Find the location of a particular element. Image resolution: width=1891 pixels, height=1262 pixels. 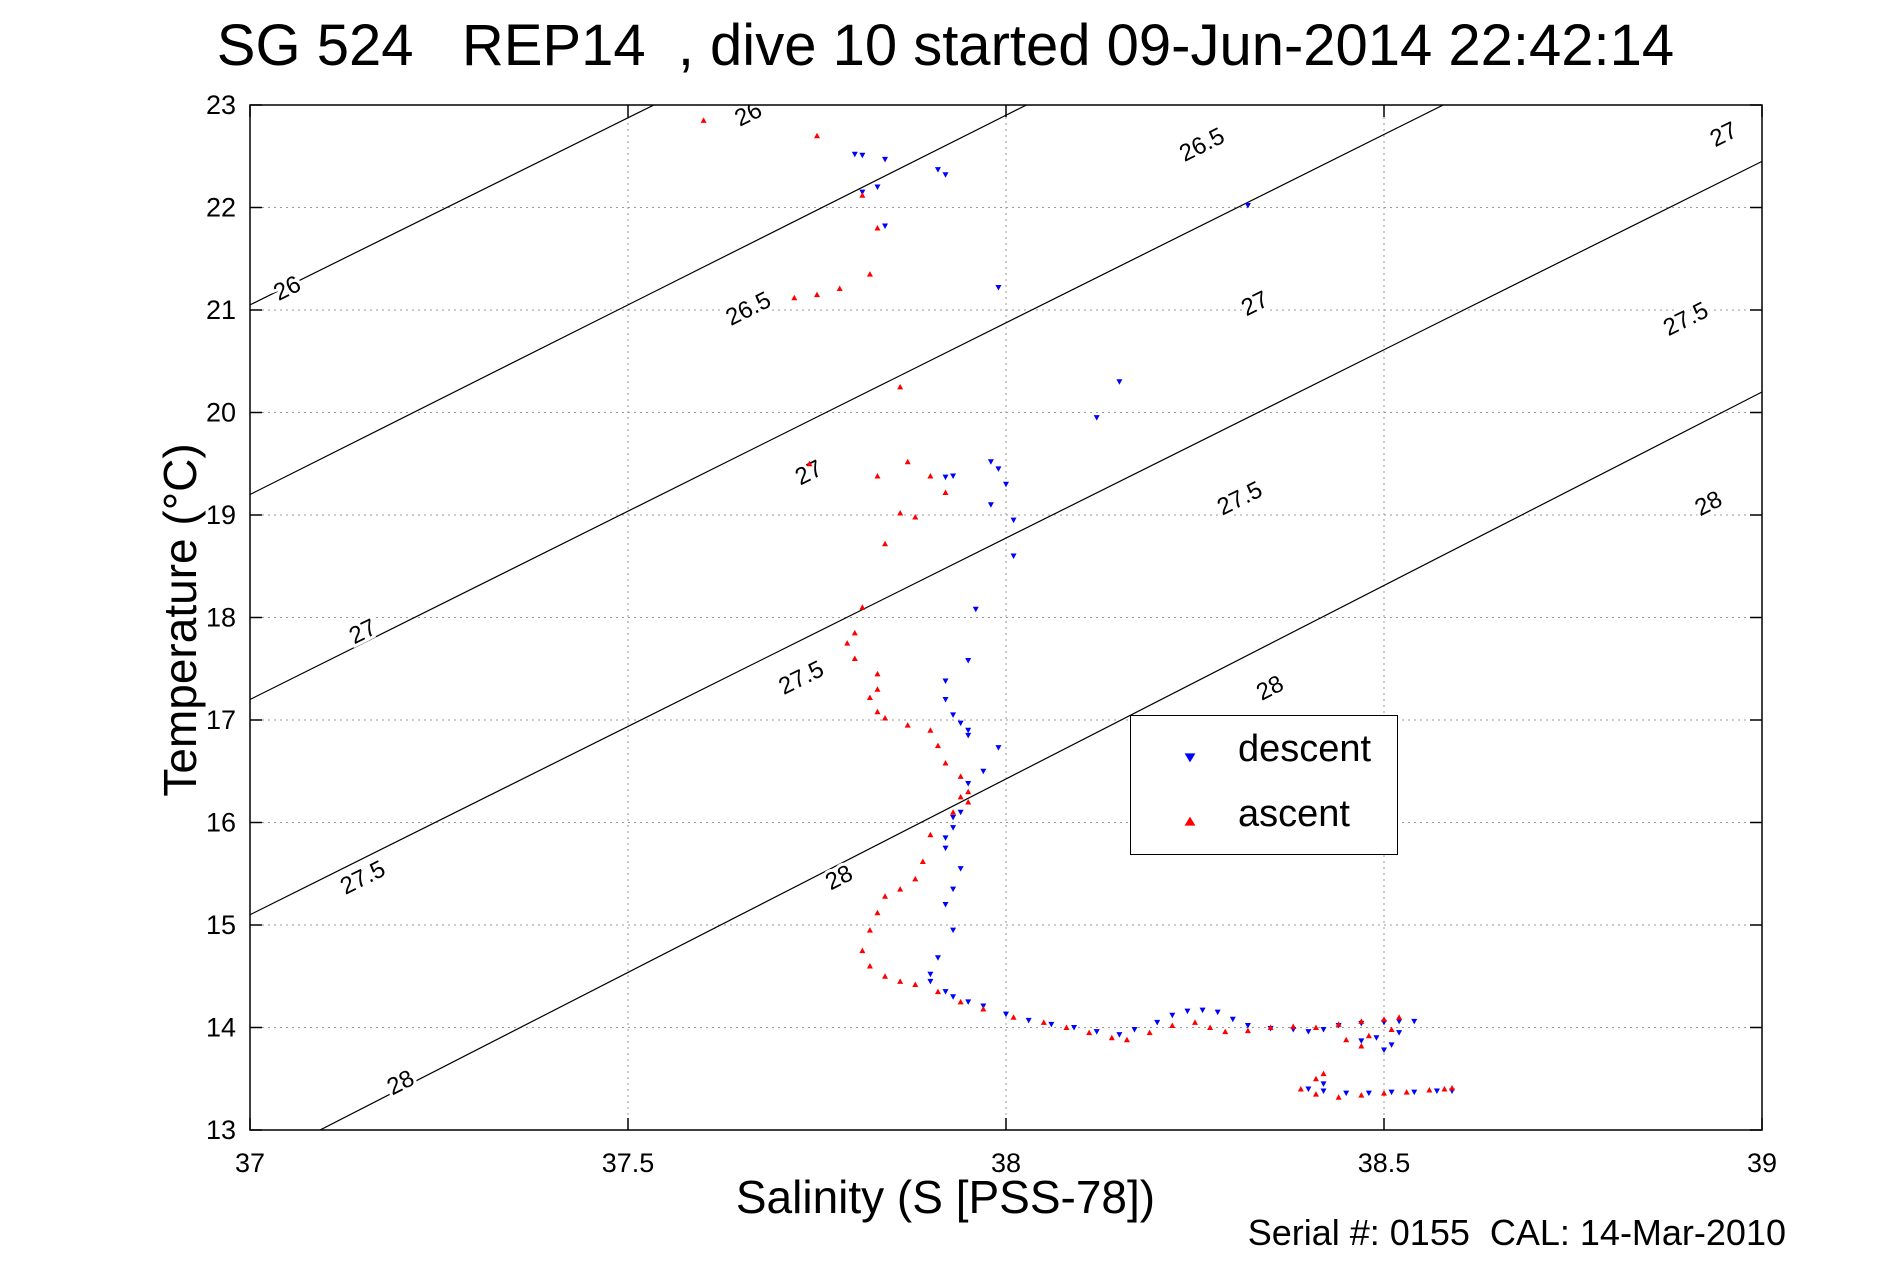

y-tick-label: 19 is located at coordinates (221, 515).